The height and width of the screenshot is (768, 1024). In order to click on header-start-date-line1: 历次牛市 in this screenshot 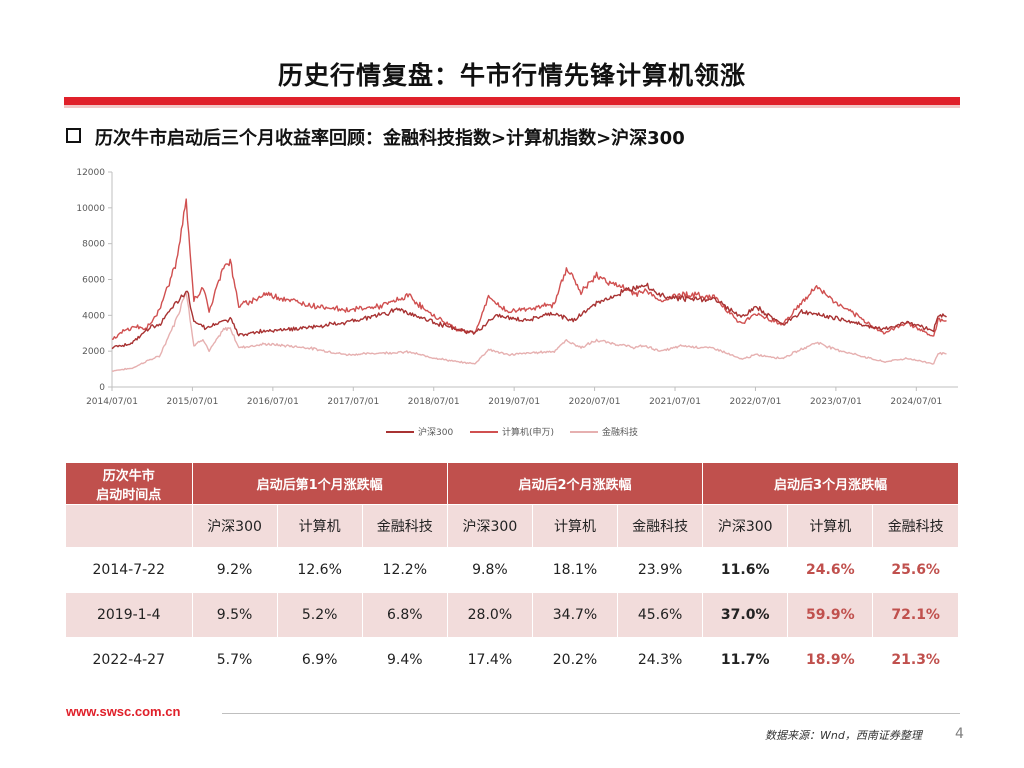, I will do `click(128, 476)`.